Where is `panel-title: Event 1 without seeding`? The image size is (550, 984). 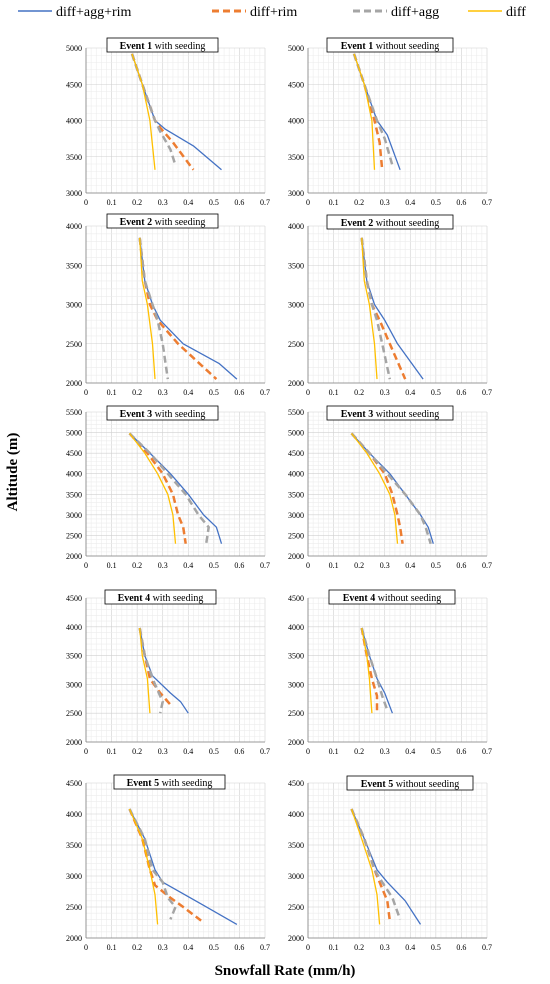
panel-title: Event 1 without seeding is located at coordinates (390, 46).